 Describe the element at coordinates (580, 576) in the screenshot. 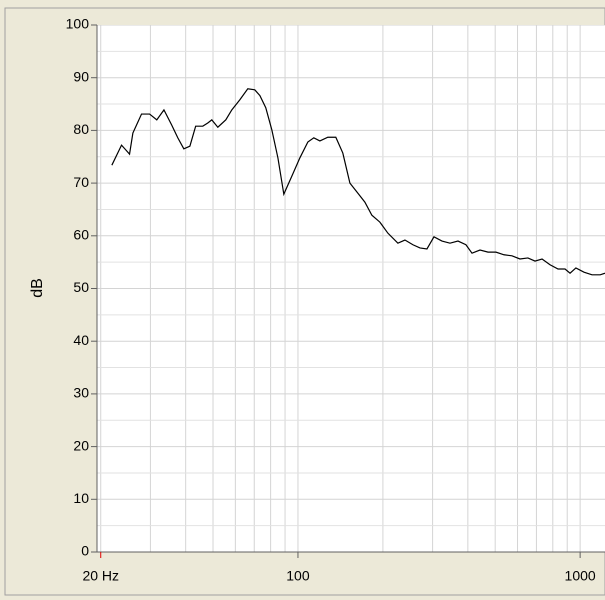

I see `x-tick-label: 1000` at that location.